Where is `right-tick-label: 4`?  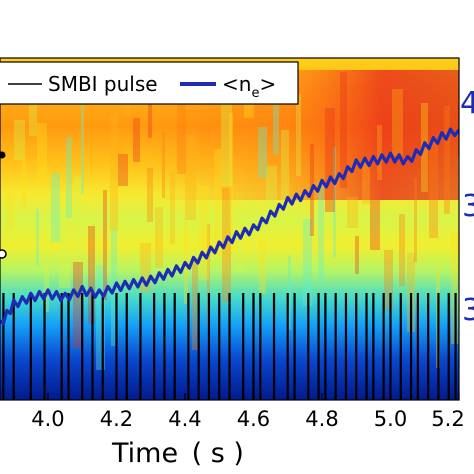
right-tick-label: 4 is located at coordinates (467, 103).